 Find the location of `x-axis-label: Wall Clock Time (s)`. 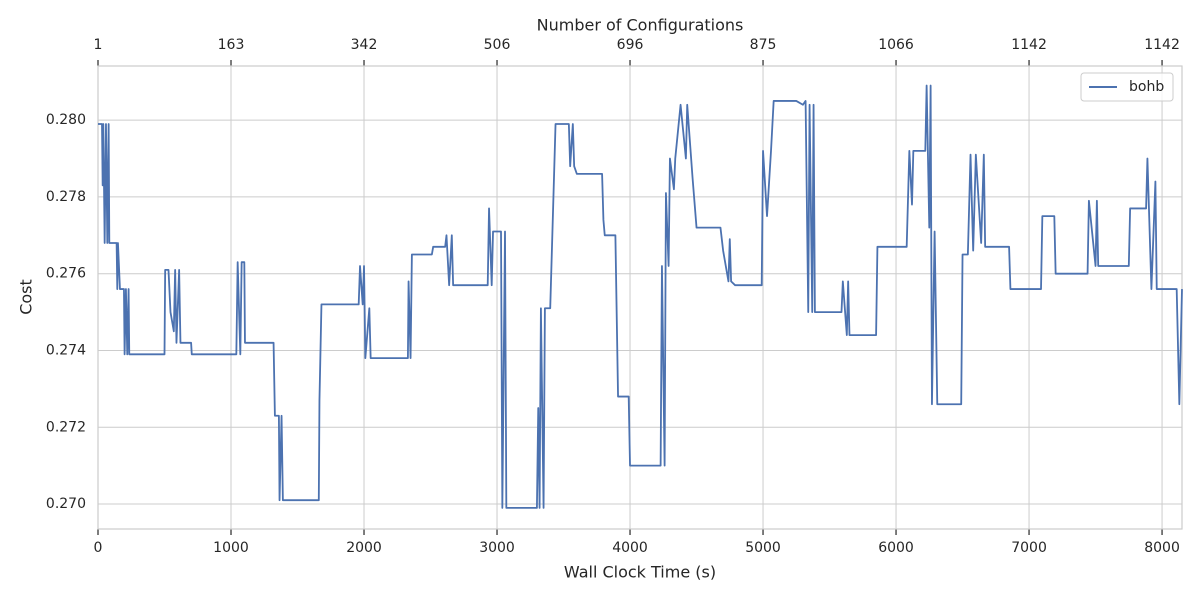

x-axis-label: Wall Clock Time (s) is located at coordinates (640, 572).